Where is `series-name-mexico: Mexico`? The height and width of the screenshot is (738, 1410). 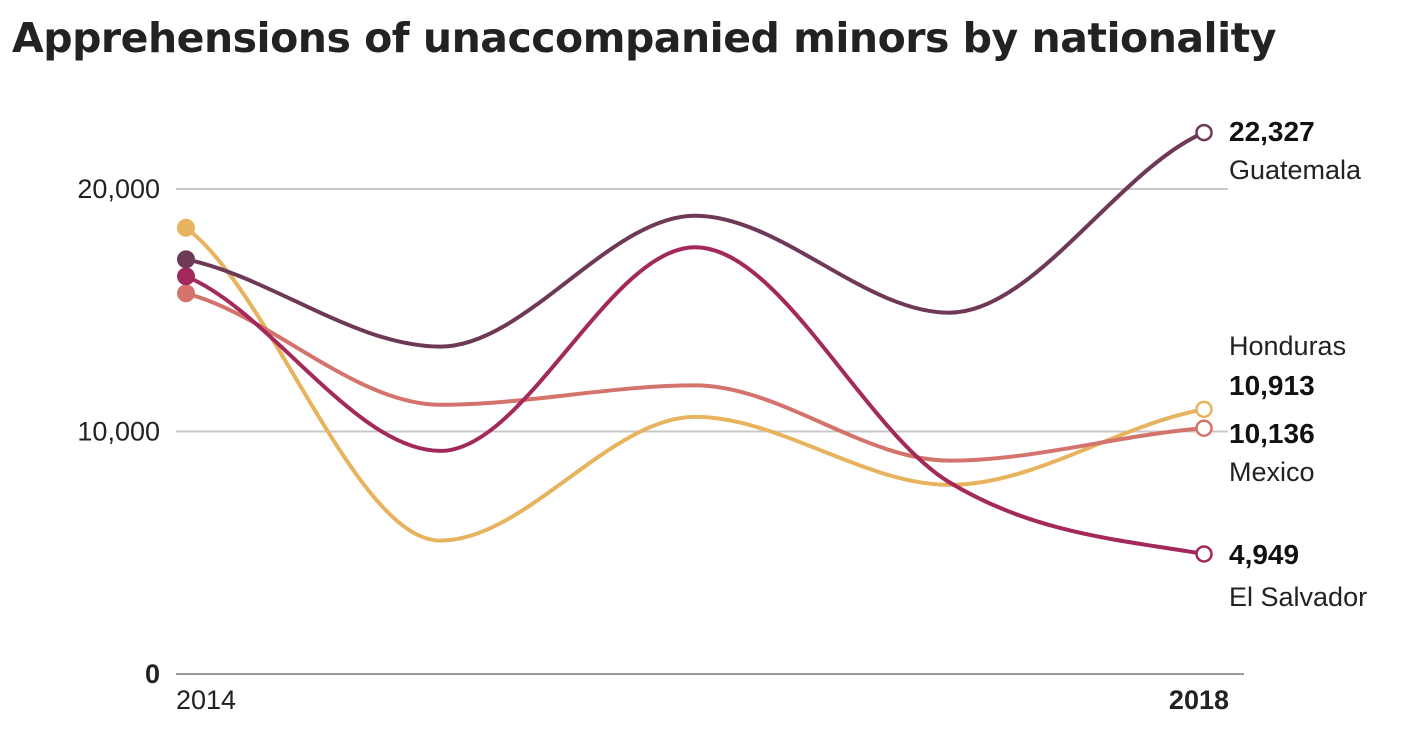 series-name-mexico: Mexico is located at coordinates (1272, 472).